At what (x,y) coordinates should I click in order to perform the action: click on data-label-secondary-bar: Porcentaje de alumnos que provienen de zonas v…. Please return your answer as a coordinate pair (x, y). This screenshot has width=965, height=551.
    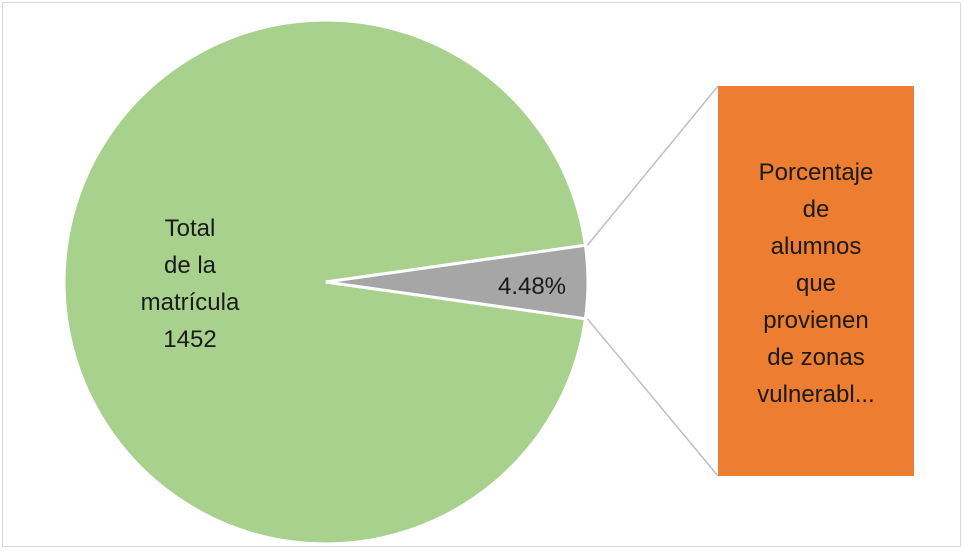
    Looking at the image, I should click on (815, 283).